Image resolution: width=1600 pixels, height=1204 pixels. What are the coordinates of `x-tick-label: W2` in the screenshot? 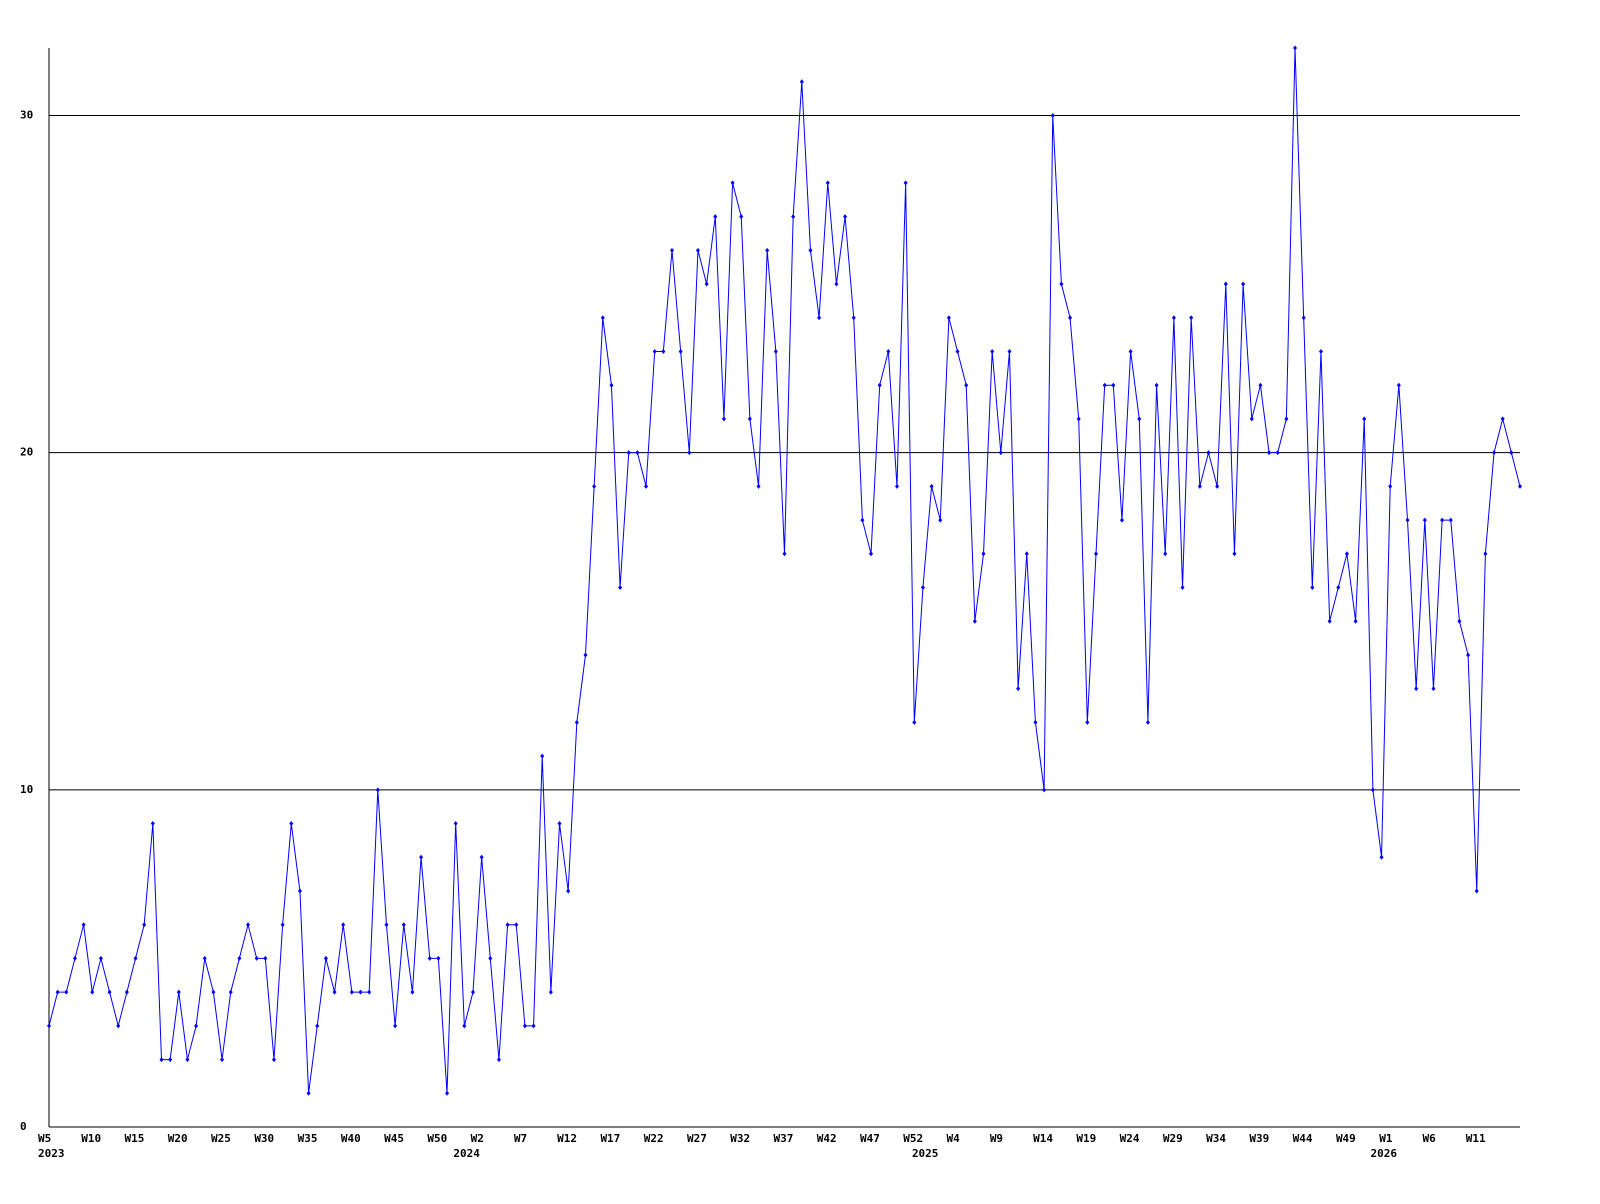 It's located at (477, 1138).